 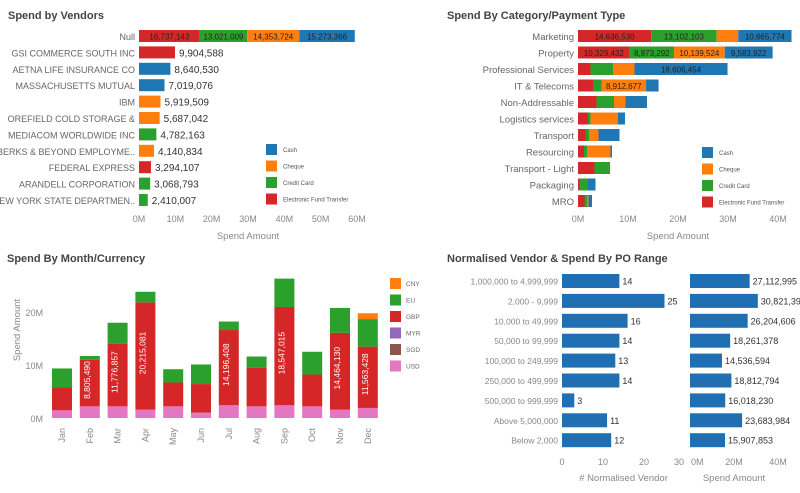 What do you see at coordinates (118, 436) in the screenshot?
I see `x-tick-label: Mar` at bounding box center [118, 436].